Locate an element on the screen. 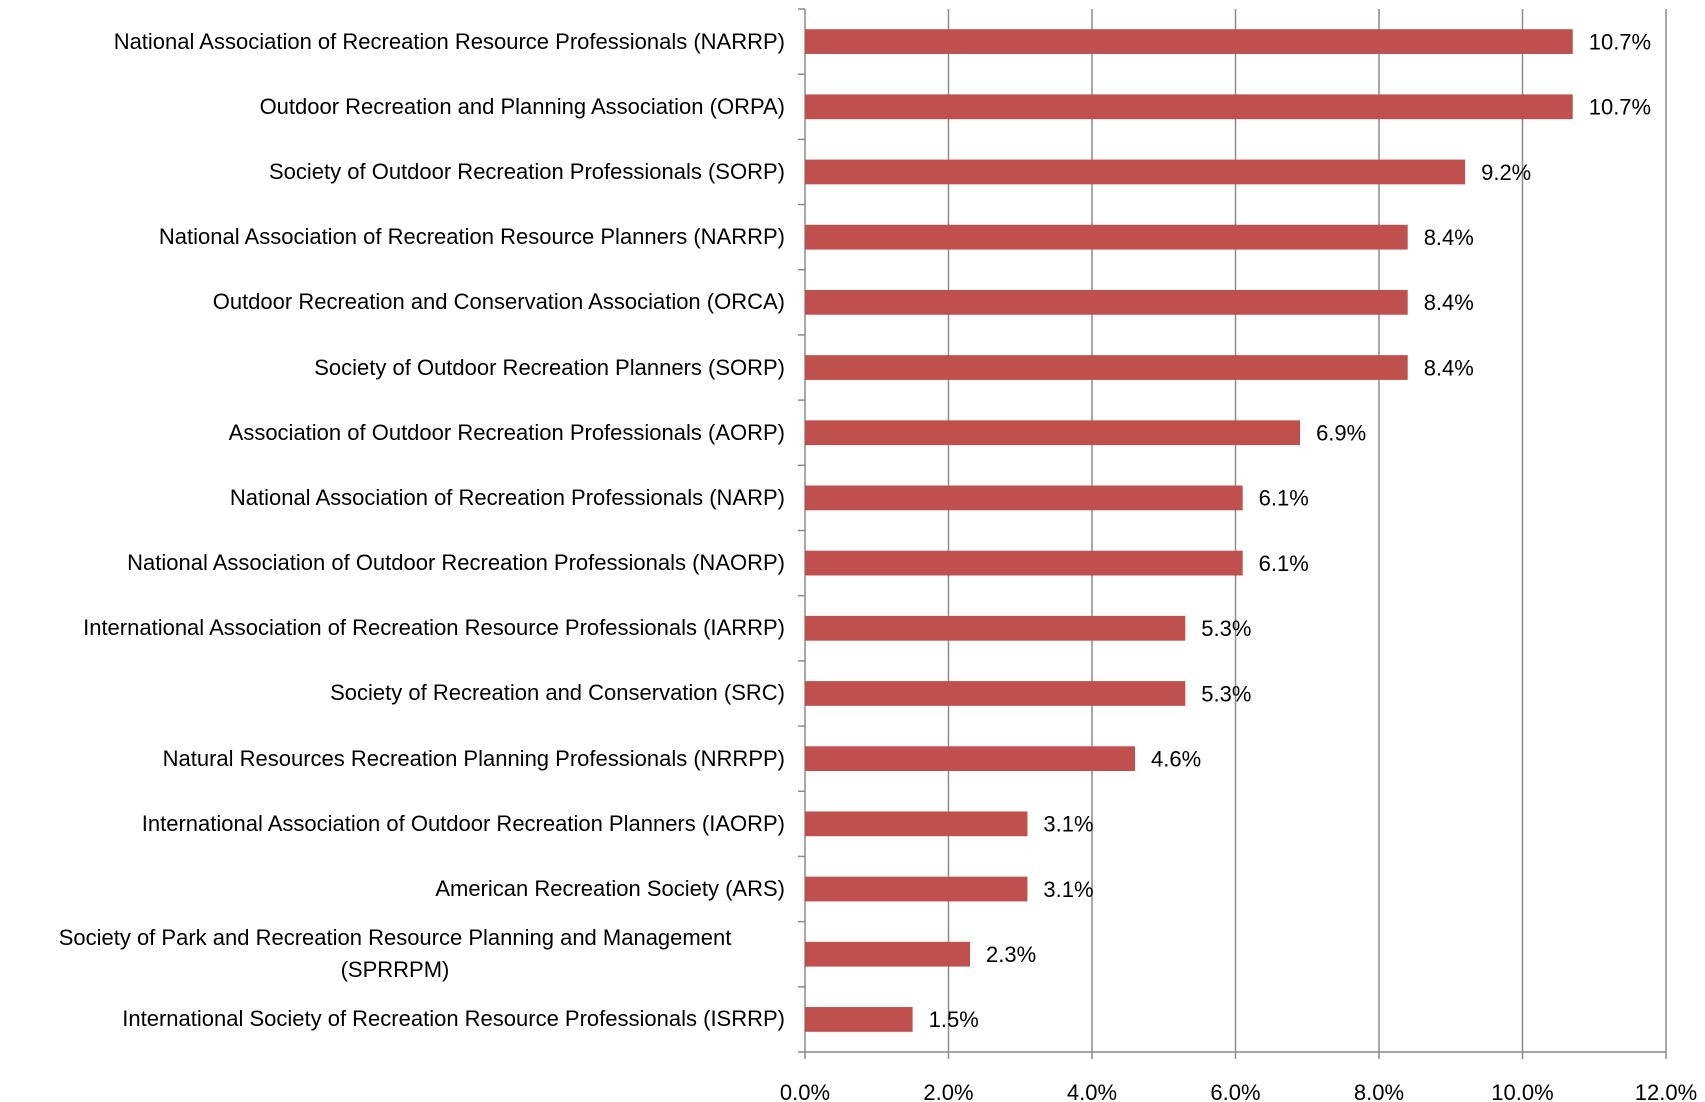  x-tick-label: 2.0% is located at coordinates (948, 1091).